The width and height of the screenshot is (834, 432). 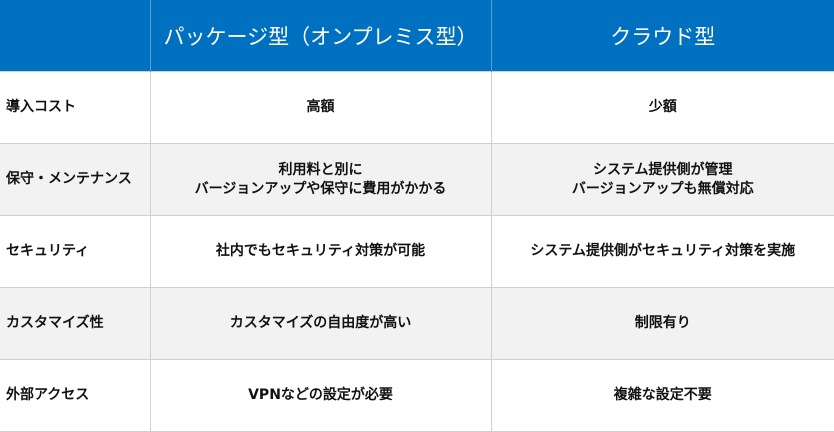 I want to click on cell-text: 制限有り, so click(x=662, y=323).